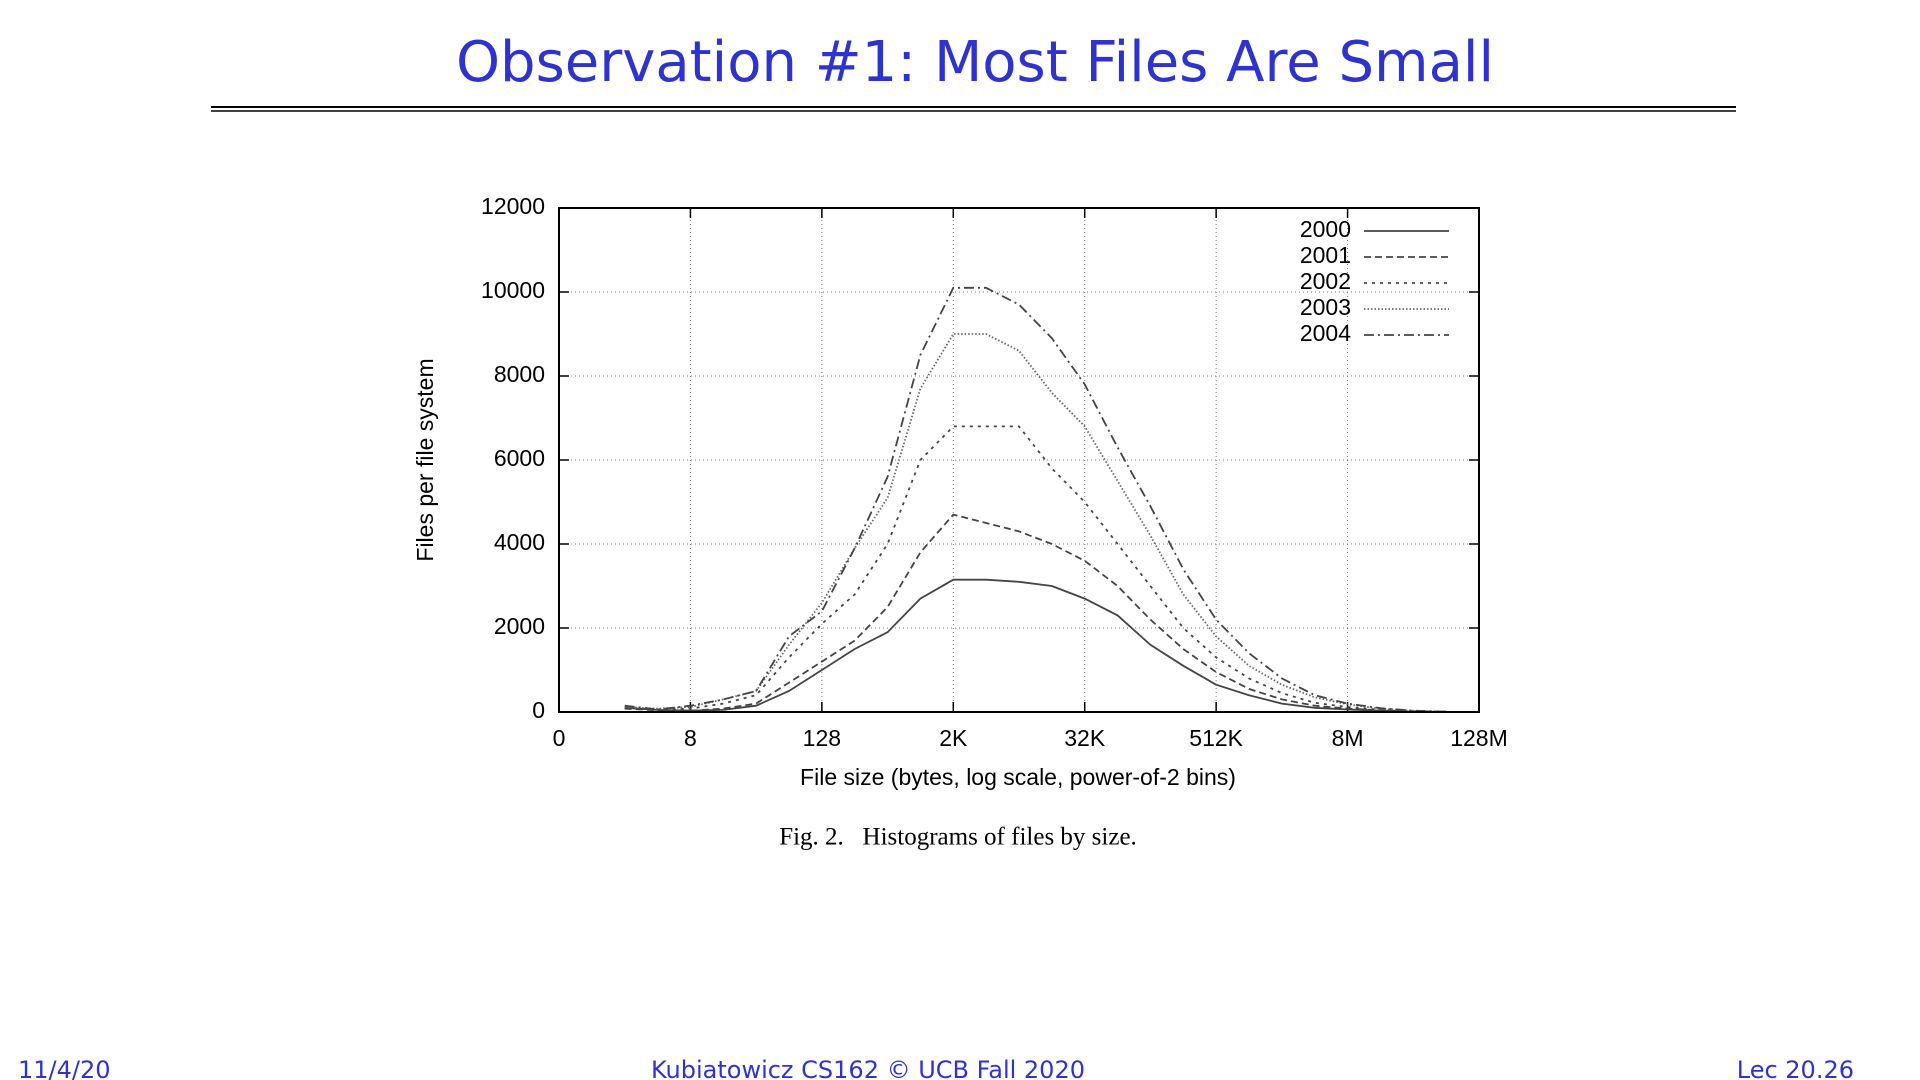  I want to click on legend-label: 2001, so click(1325, 255).